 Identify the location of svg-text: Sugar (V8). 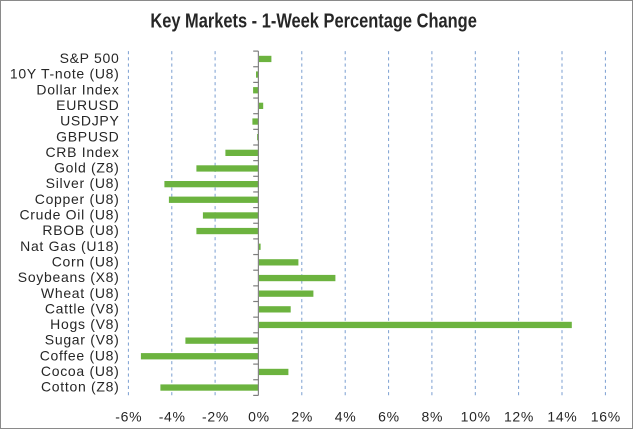
(82, 340).